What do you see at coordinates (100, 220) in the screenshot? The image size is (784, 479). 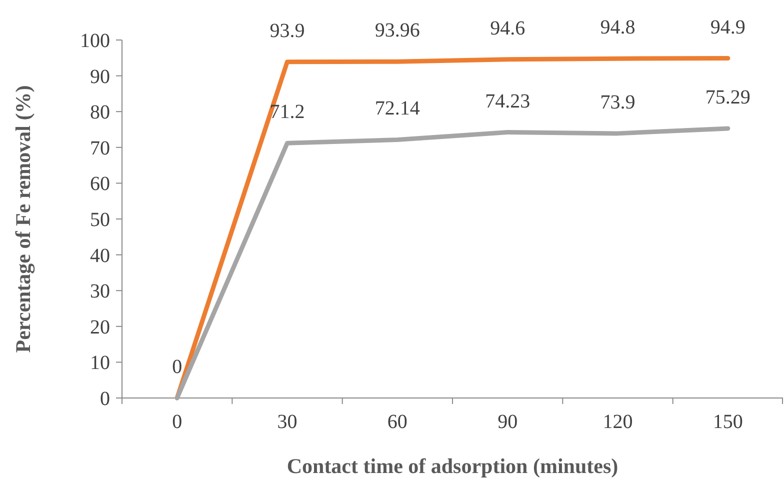 I see `y-tick-label: 50` at bounding box center [100, 220].